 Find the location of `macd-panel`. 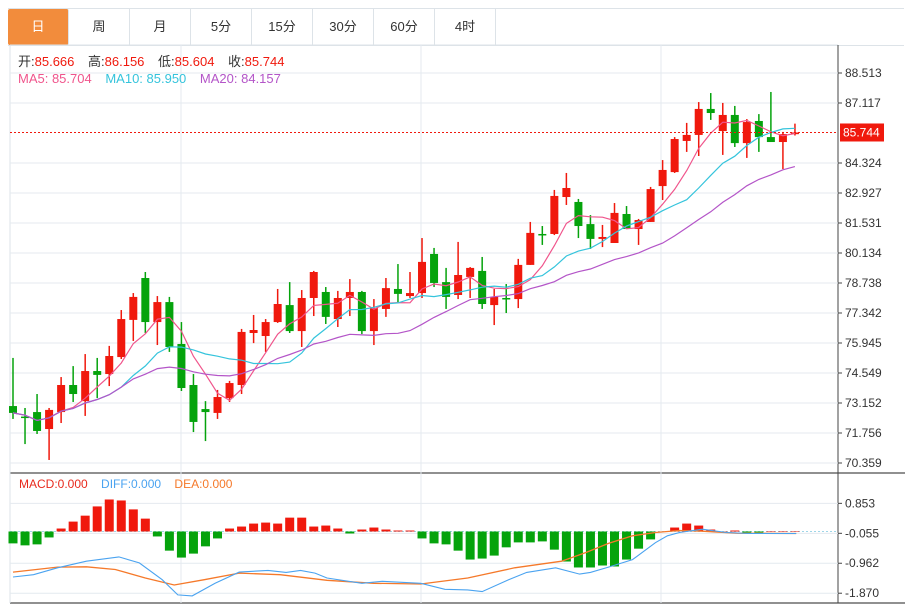

macd-panel is located at coordinates (423, 548).